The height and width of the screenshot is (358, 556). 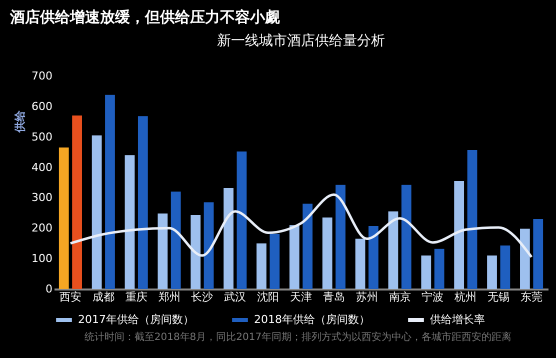 What do you see at coordinates (42, 76) in the screenshot?
I see `y-tick-label: 700` at bounding box center [42, 76].